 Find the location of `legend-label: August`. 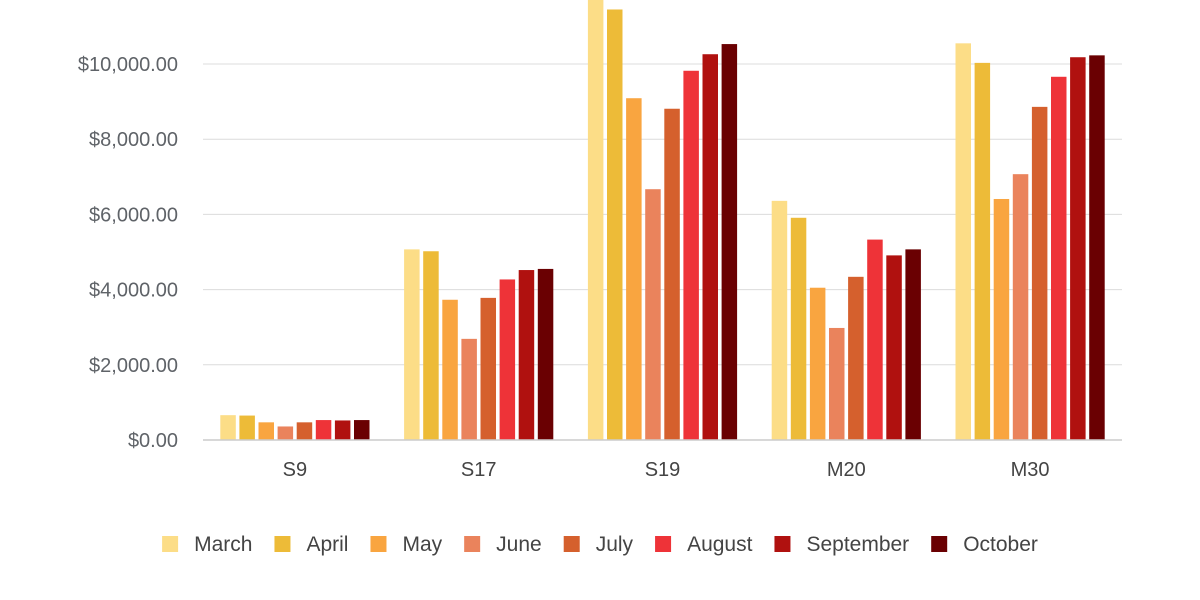

legend-label: August is located at coordinates (720, 544).